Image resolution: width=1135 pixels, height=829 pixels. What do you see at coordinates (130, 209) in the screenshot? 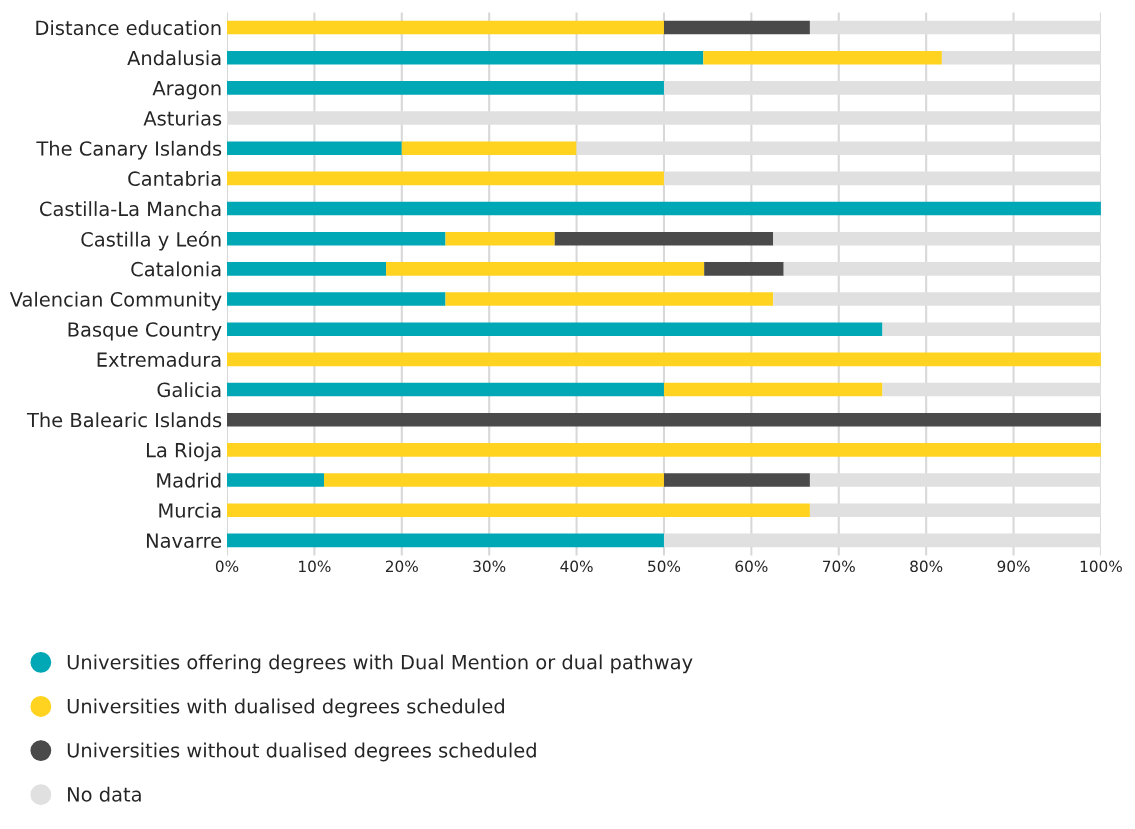
I see `y-tick-label: Castilla-La Mancha` at bounding box center [130, 209].